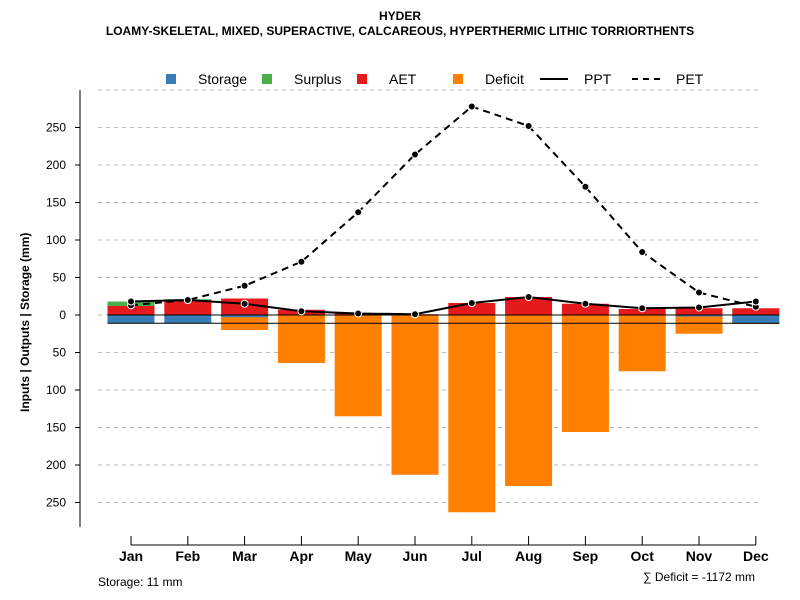 The image size is (800, 600). What do you see at coordinates (690, 79) in the screenshot?
I see `legend-label-pet: PET` at bounding box center [690, 79].